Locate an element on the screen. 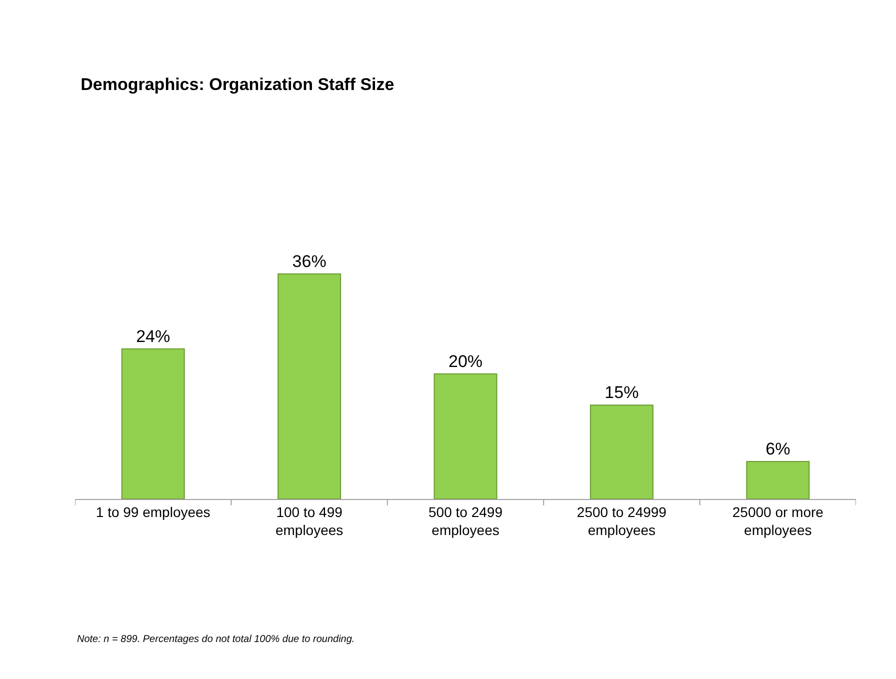 This screenshot has width=896, height=679. x-tick-label: 1 to 99 employees is located at coordinates (153, 512).